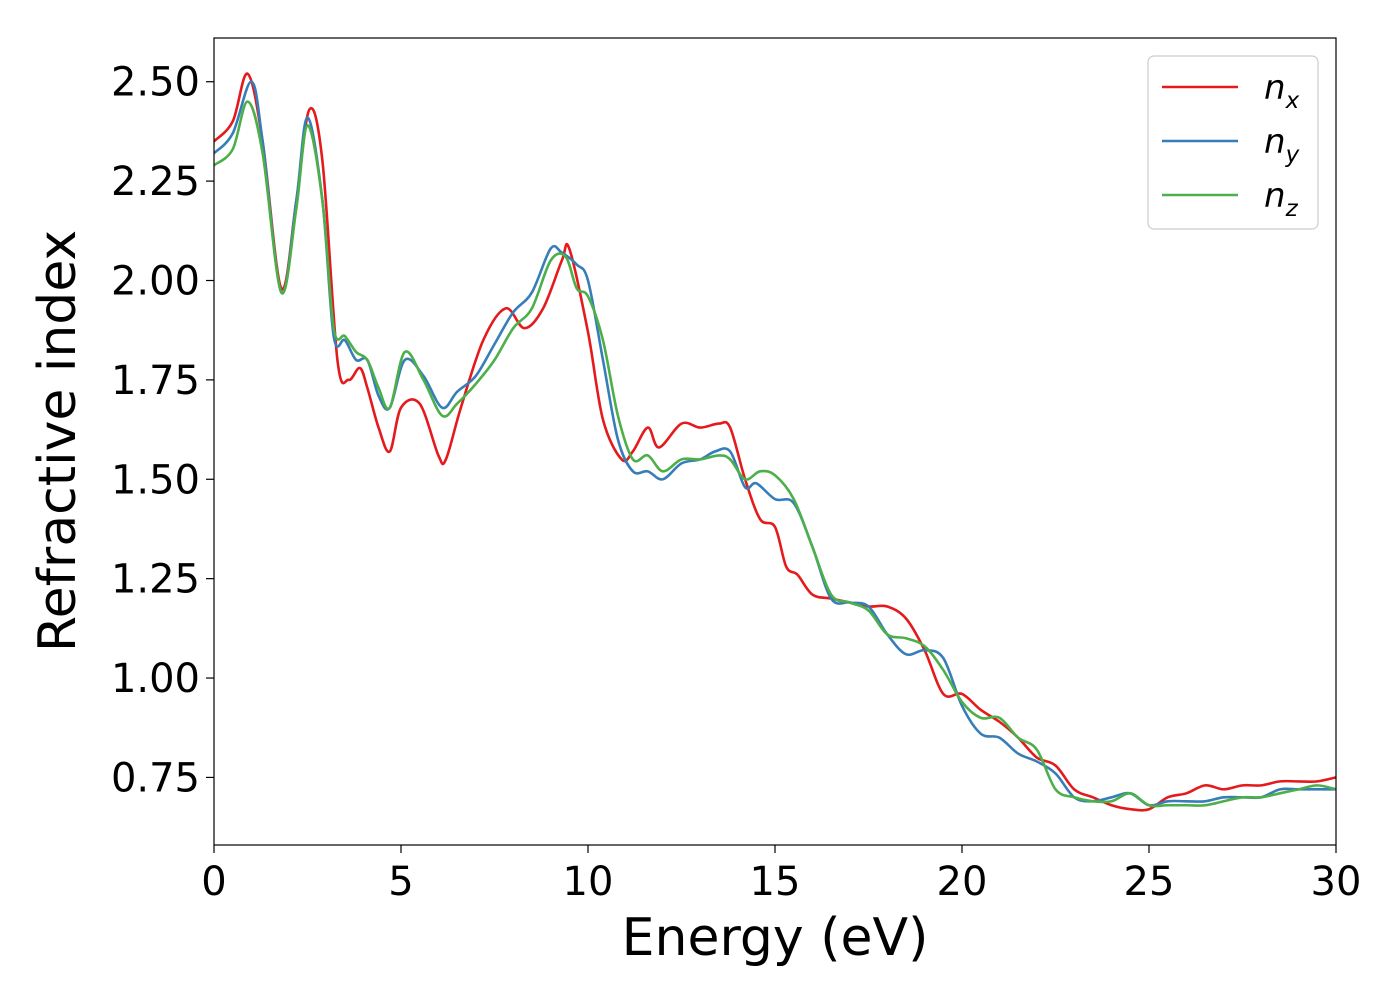  Describe the element at coordinates (1282, 145) in the screenshot. I see `legend-label-y: ny` at that location.